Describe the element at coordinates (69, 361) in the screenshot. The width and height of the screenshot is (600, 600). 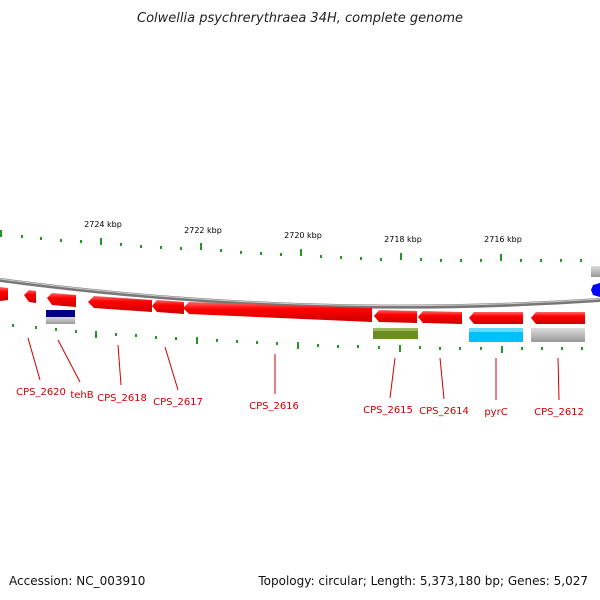
I see `leader-tehB` at that location.